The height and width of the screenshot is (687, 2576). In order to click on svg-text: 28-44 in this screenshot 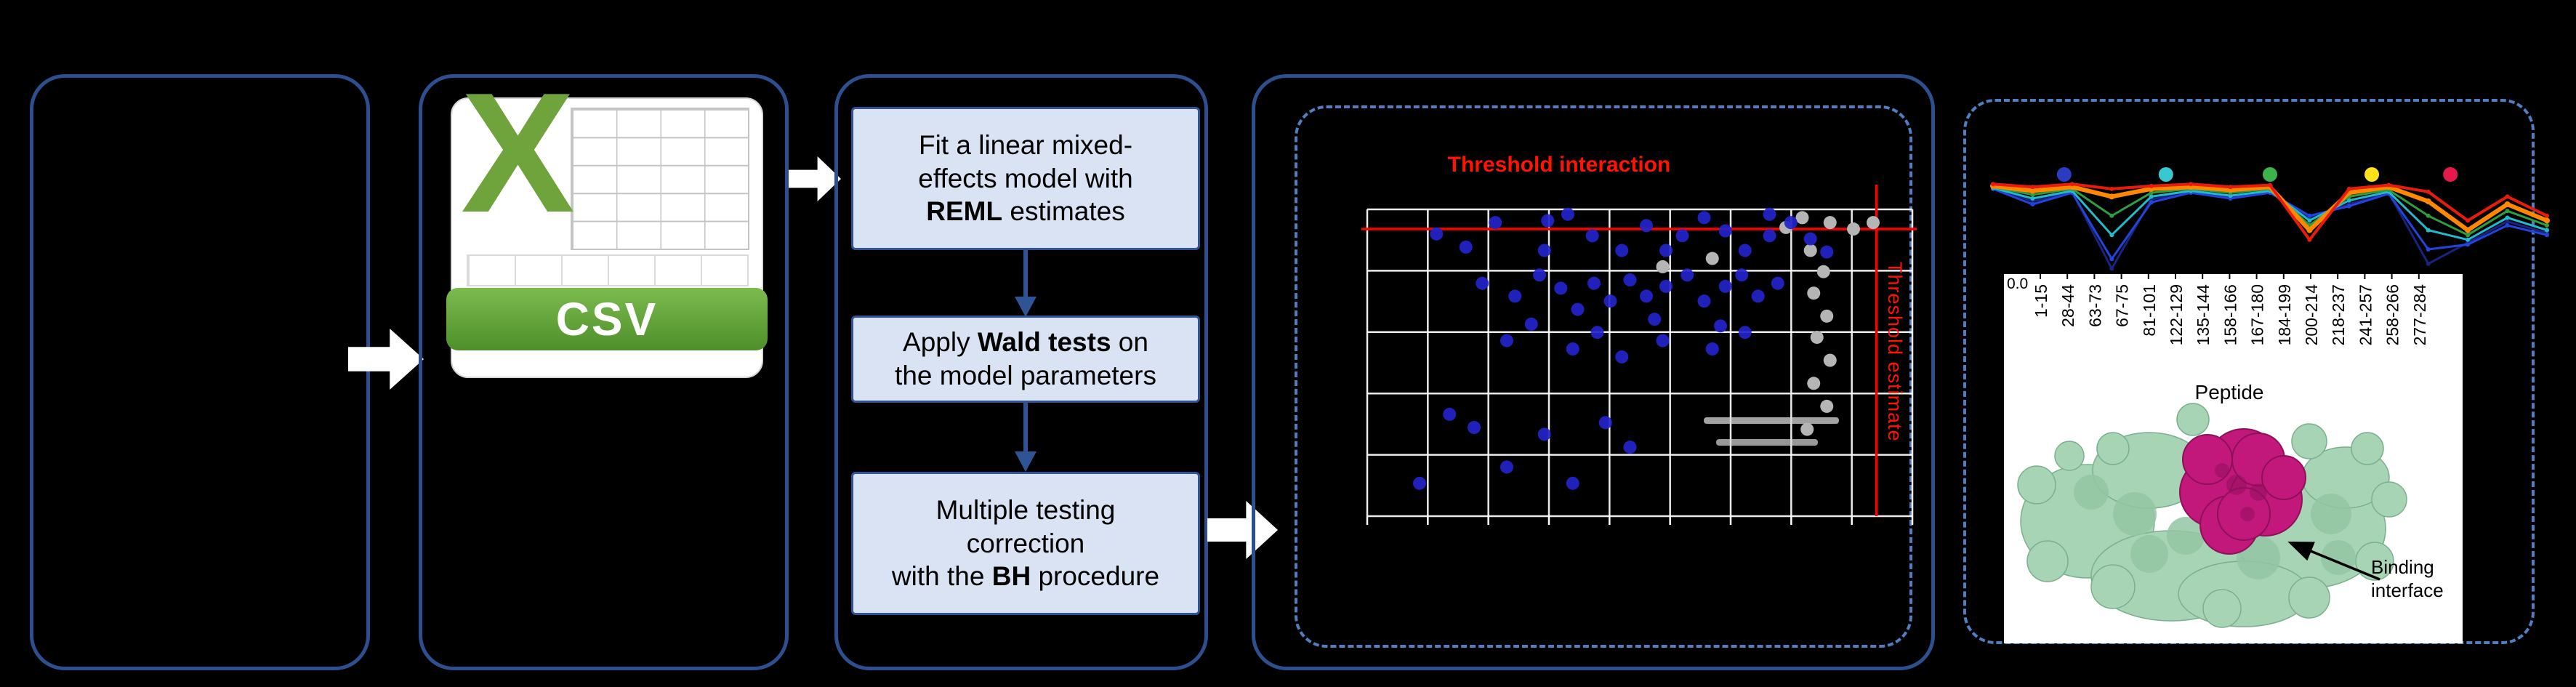, I will do `click(2067, 305)`.